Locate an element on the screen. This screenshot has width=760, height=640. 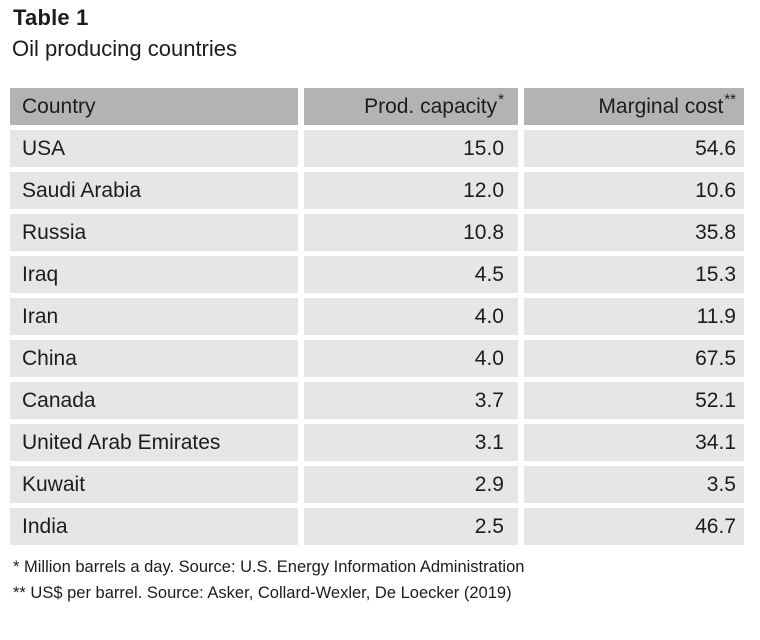
cost-cell: 46.7 is located at coordinates (634, 526).